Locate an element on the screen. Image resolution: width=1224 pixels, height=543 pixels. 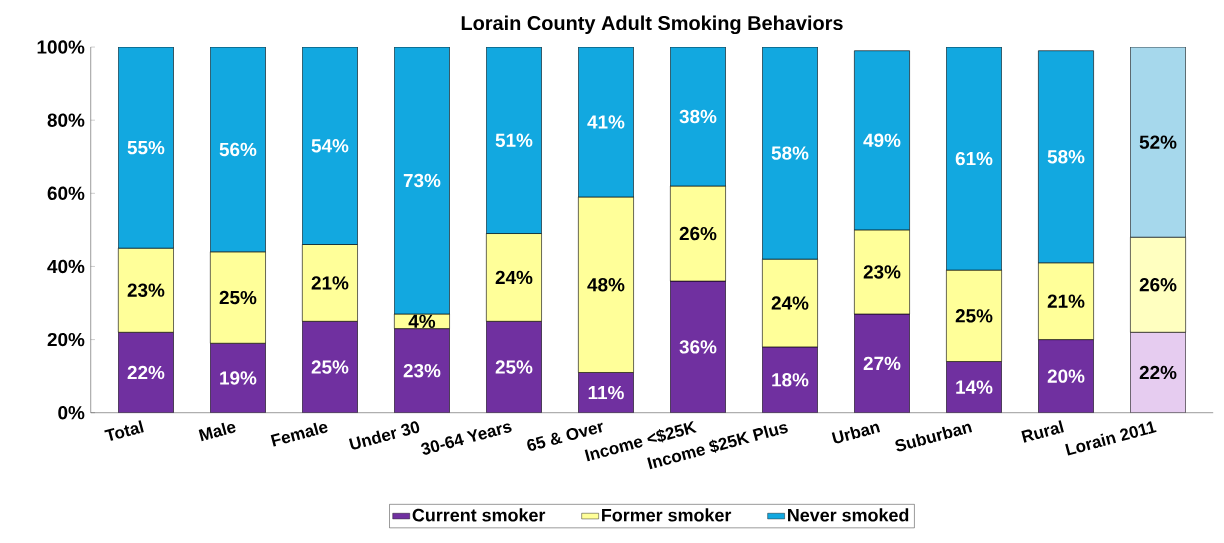
data-label: 56% is located at coordinates (238, 149).